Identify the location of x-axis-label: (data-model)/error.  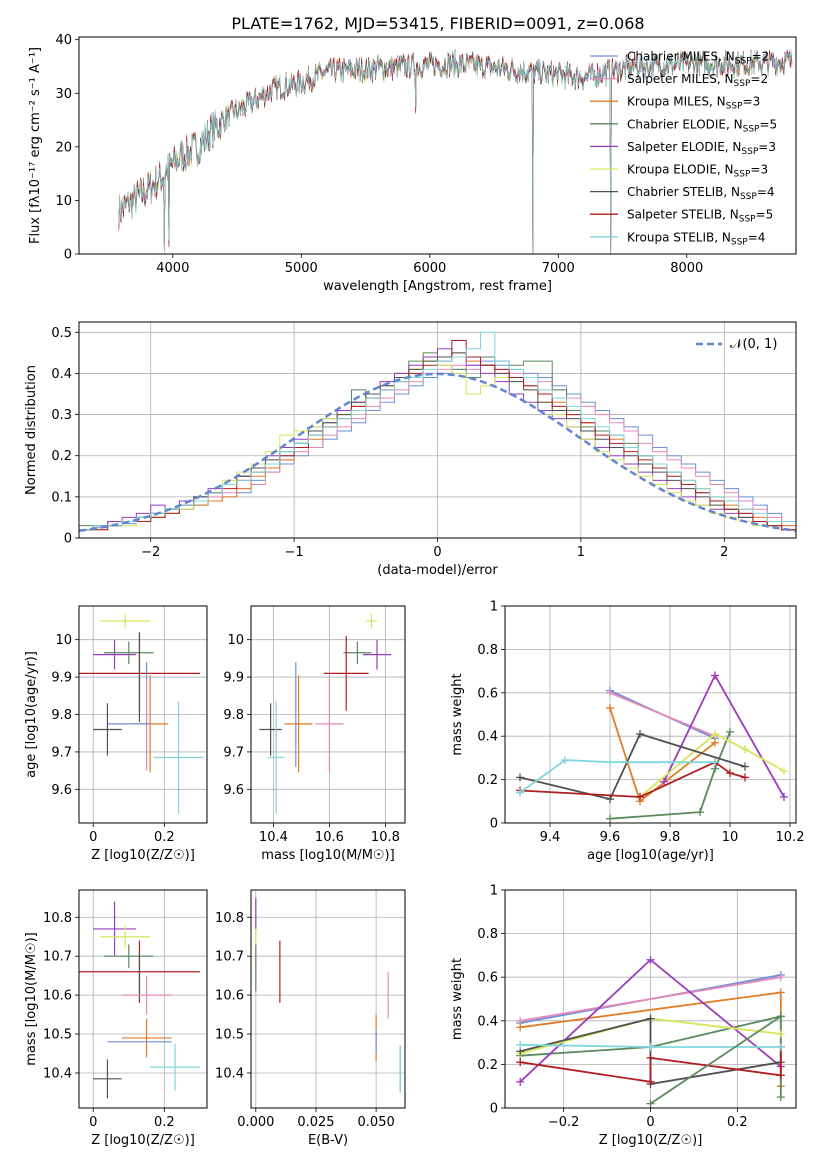
(437, 570).